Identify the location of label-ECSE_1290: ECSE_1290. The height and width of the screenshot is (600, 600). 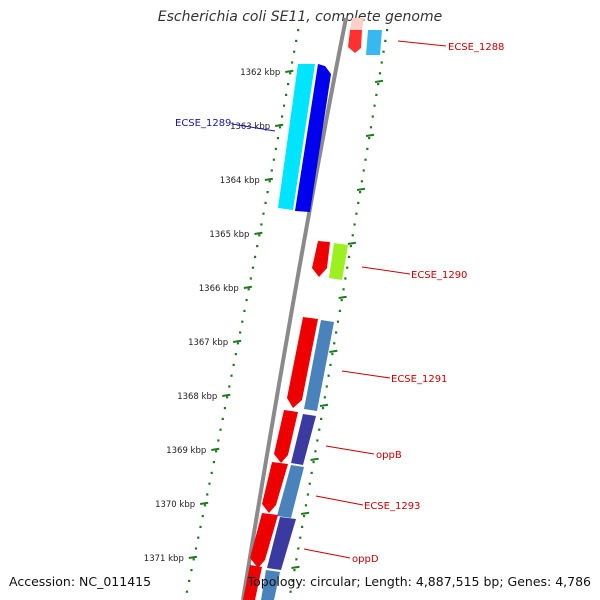
(439, 275).